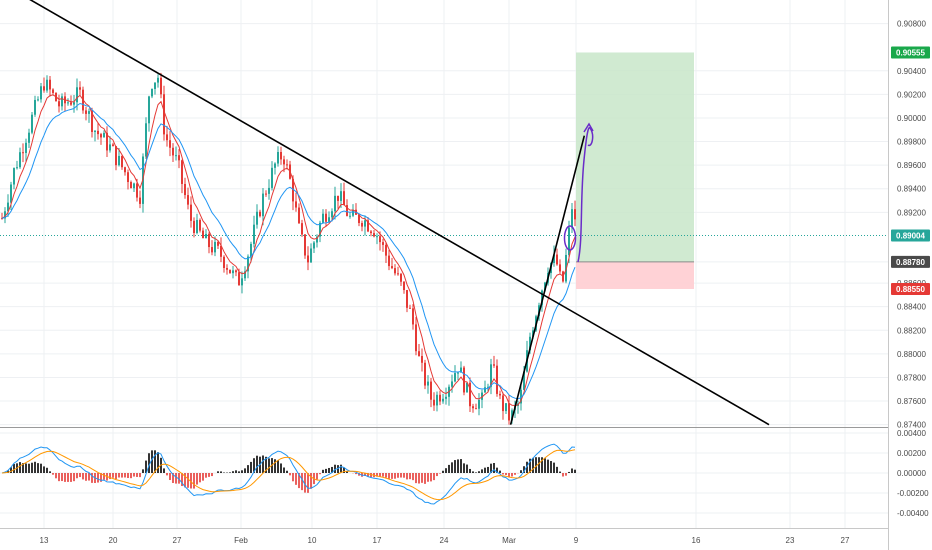 The image size is (932, 550). Describe the element at coordinates (911, 433) in the screenshot. I see `macd-tick-label: 0.00400` at that location.